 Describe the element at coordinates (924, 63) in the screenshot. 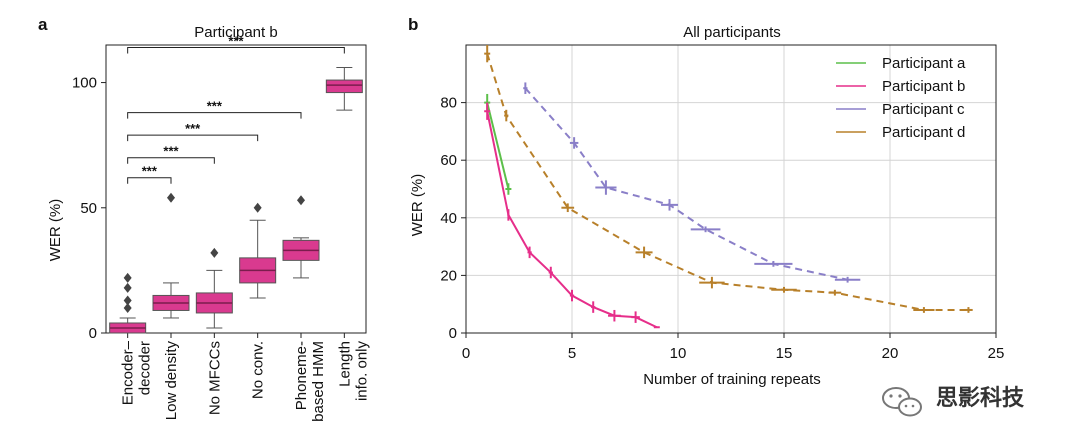

I see `legend-label: Participant a` at that location.